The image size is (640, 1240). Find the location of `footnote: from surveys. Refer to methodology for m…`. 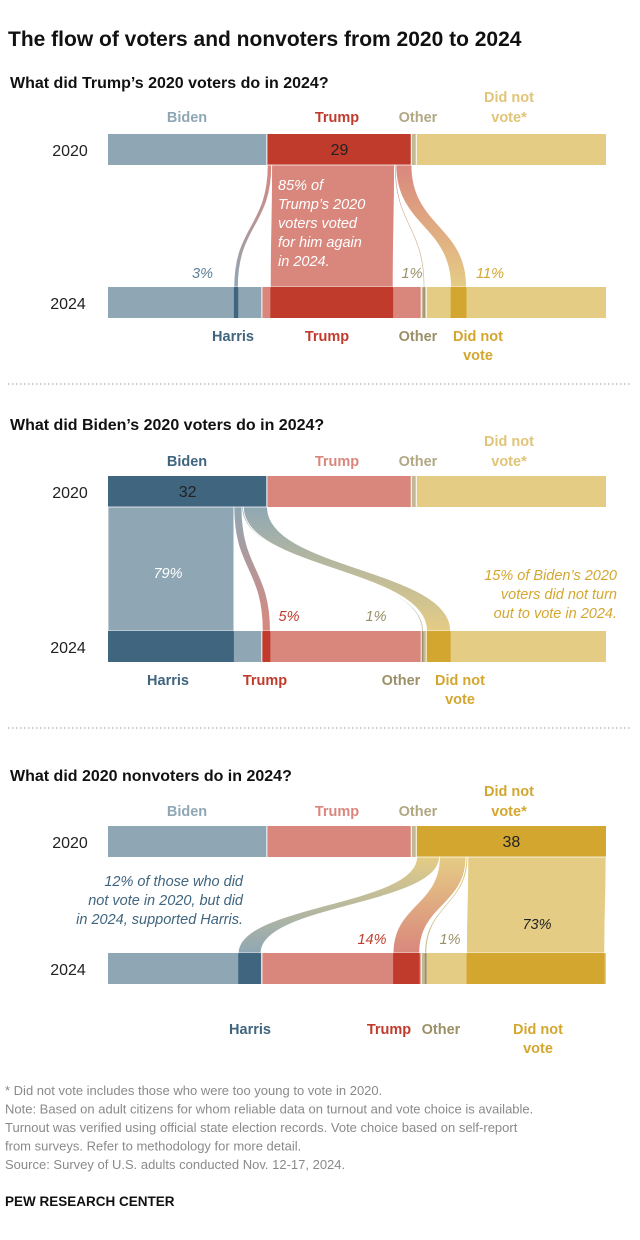

footnote: from surveys. Refer to methodology for m… is located at coordinates (153, 1146).